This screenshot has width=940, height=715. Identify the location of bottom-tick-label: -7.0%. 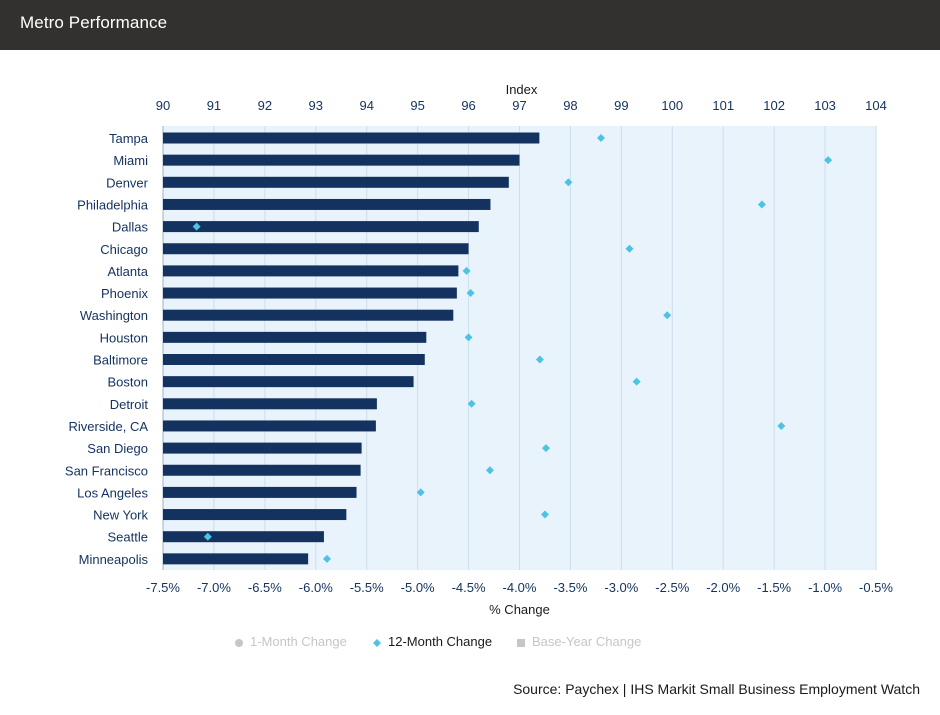
(214, 587).